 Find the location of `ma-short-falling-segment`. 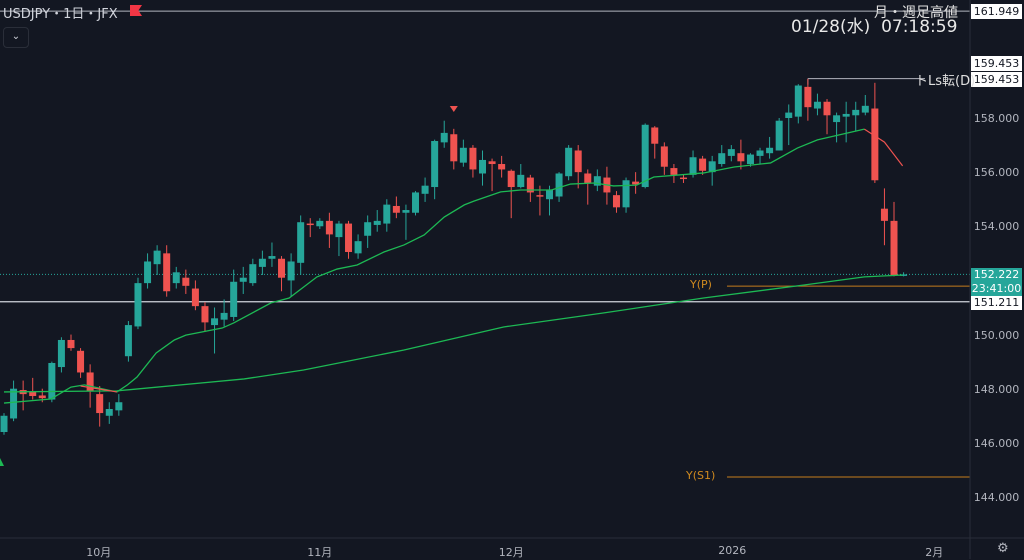

ma-short-falling-segment is located at coordinates (884, 147).